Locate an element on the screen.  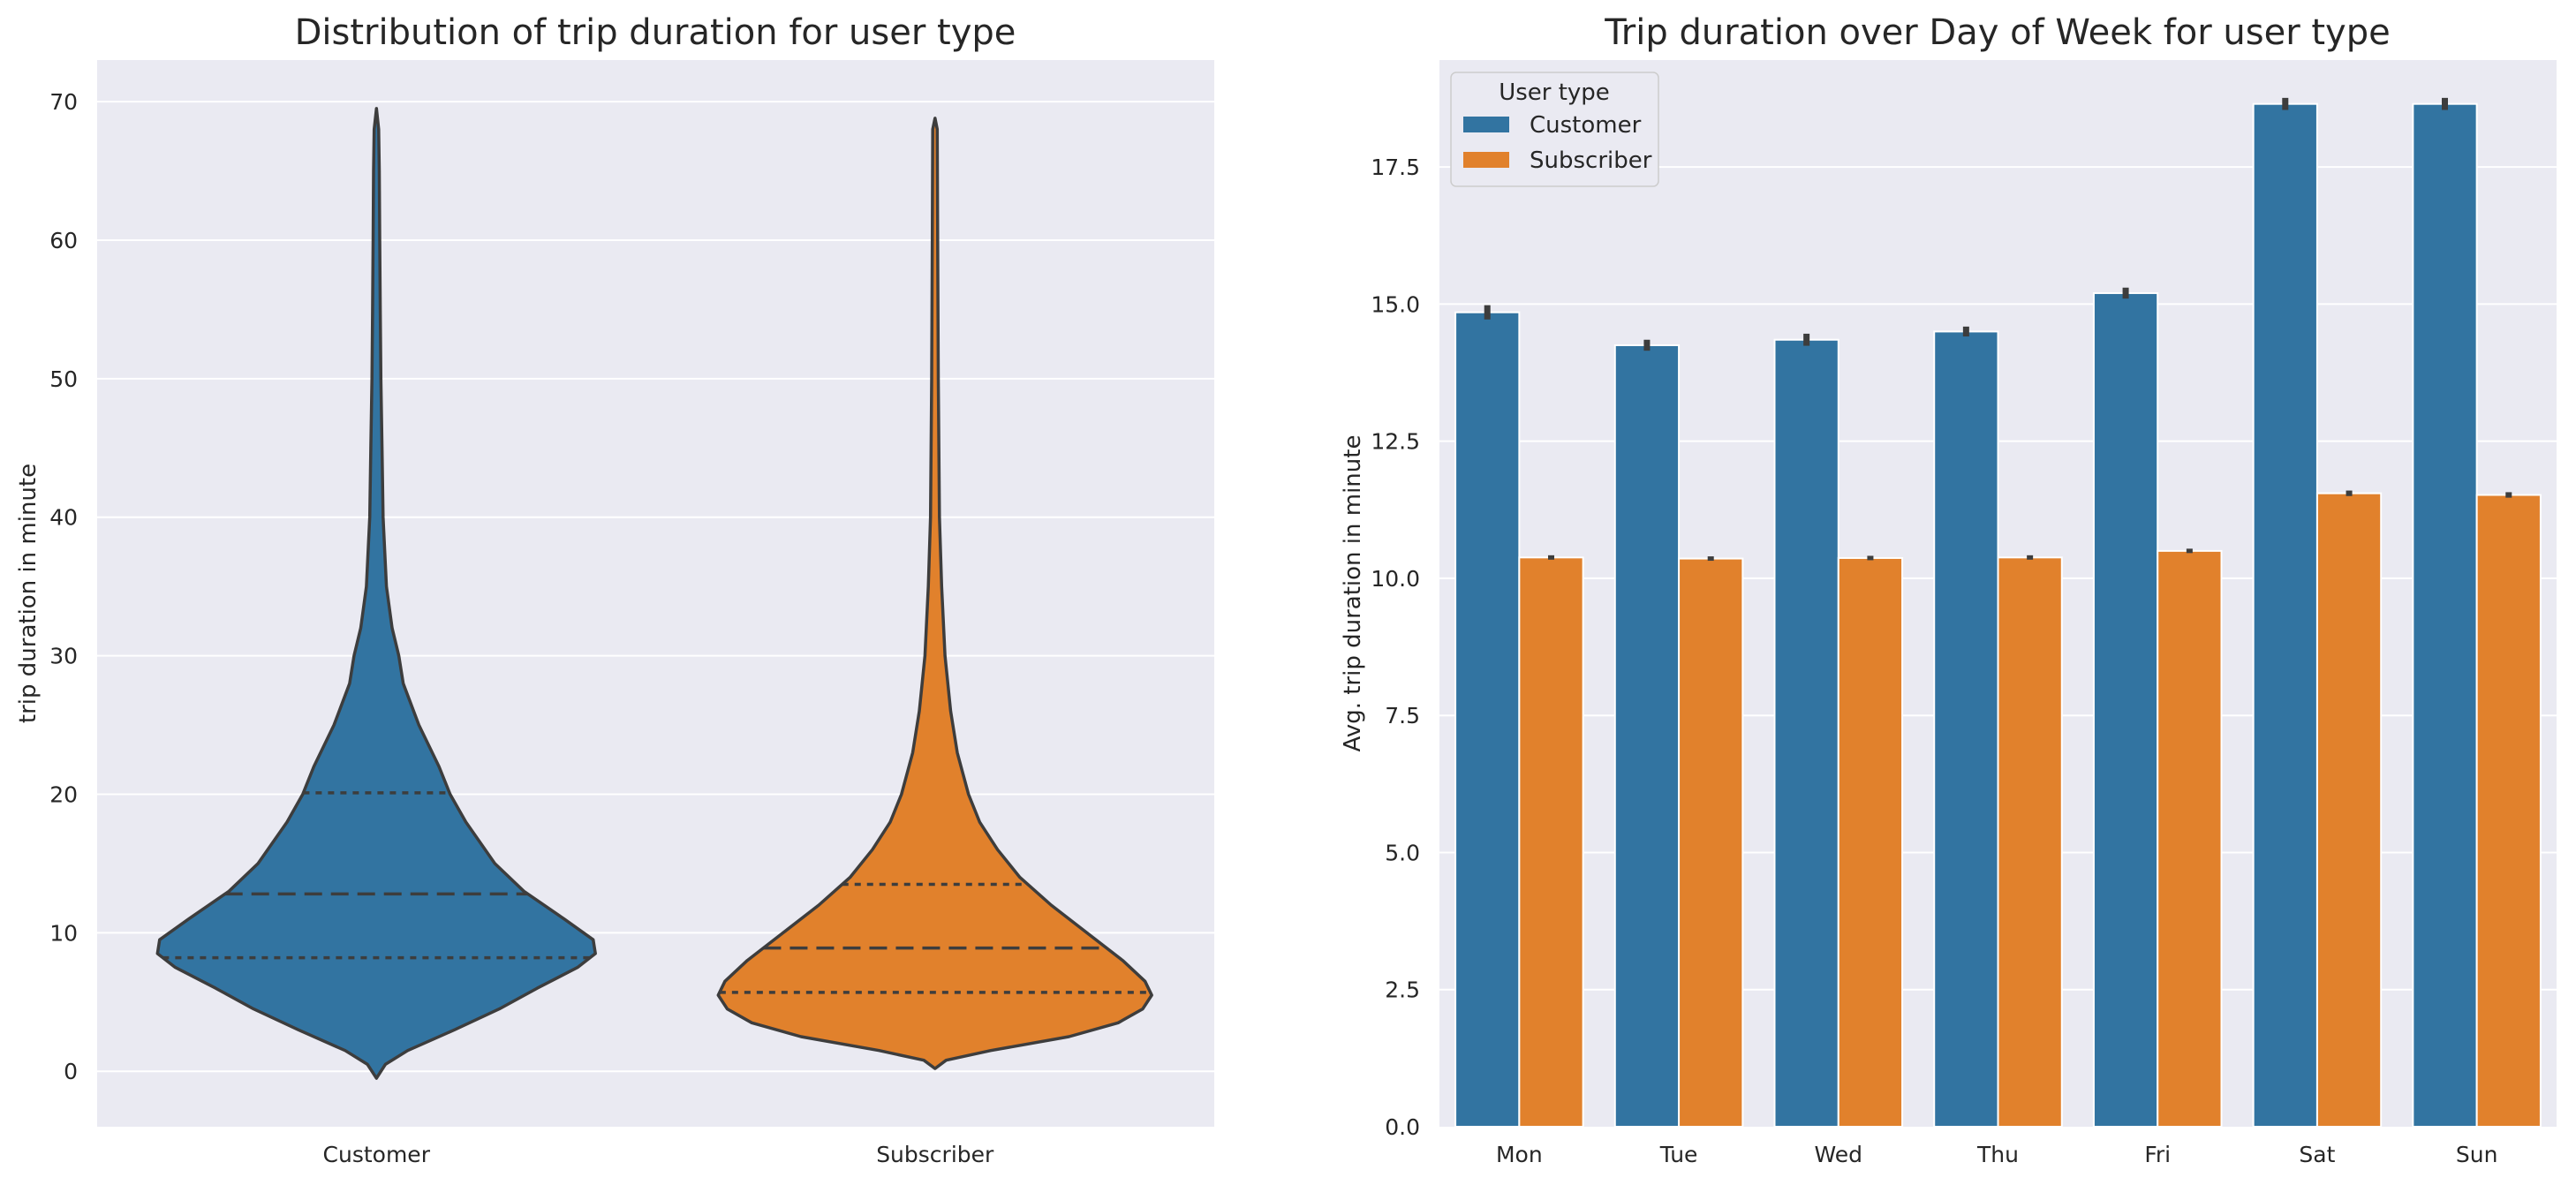
bar-subscriber-fri is located at coordinates (2190, 838).